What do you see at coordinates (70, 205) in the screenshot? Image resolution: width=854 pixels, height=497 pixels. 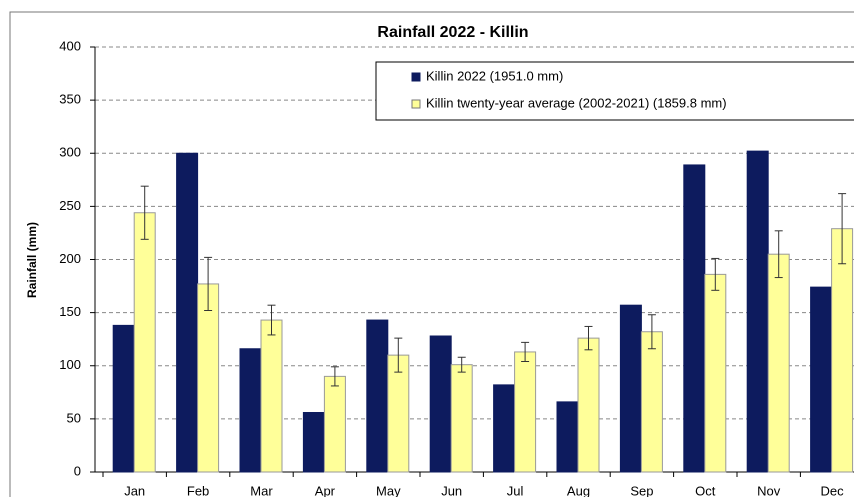 I see `y-tick-label: 250` at bounding box center [70, 205].